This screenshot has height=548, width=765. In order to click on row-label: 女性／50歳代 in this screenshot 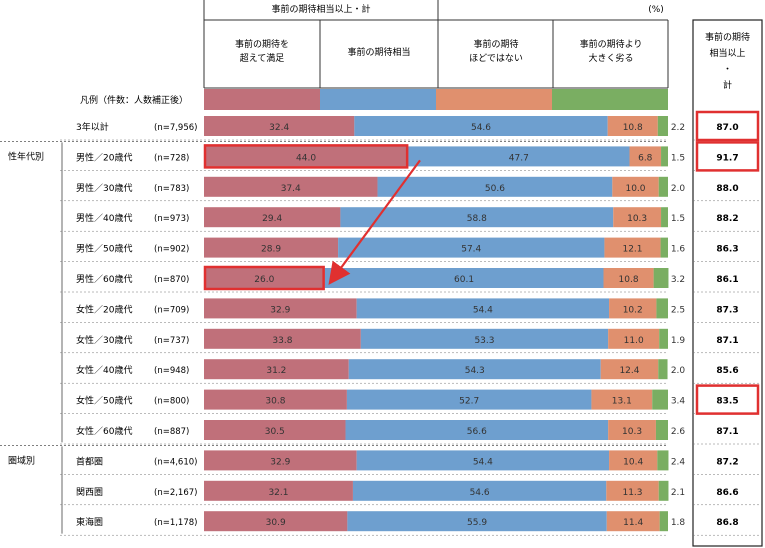, I will do `click(104, 401)`.